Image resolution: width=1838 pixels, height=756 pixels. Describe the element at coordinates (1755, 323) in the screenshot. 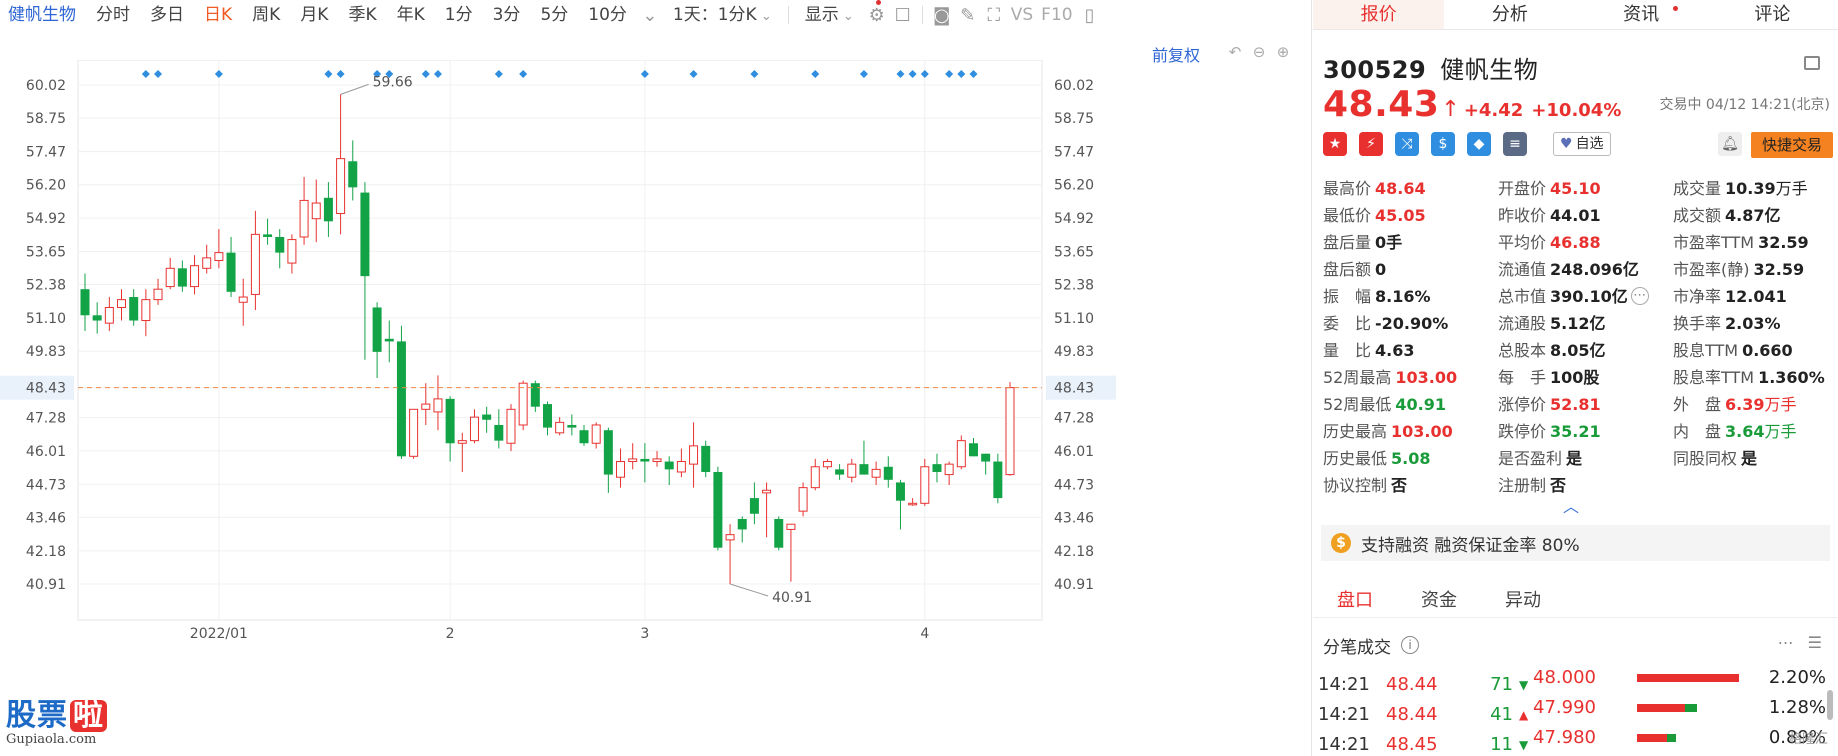

I see `stat-cell: 换手率 2.03%` at that location.